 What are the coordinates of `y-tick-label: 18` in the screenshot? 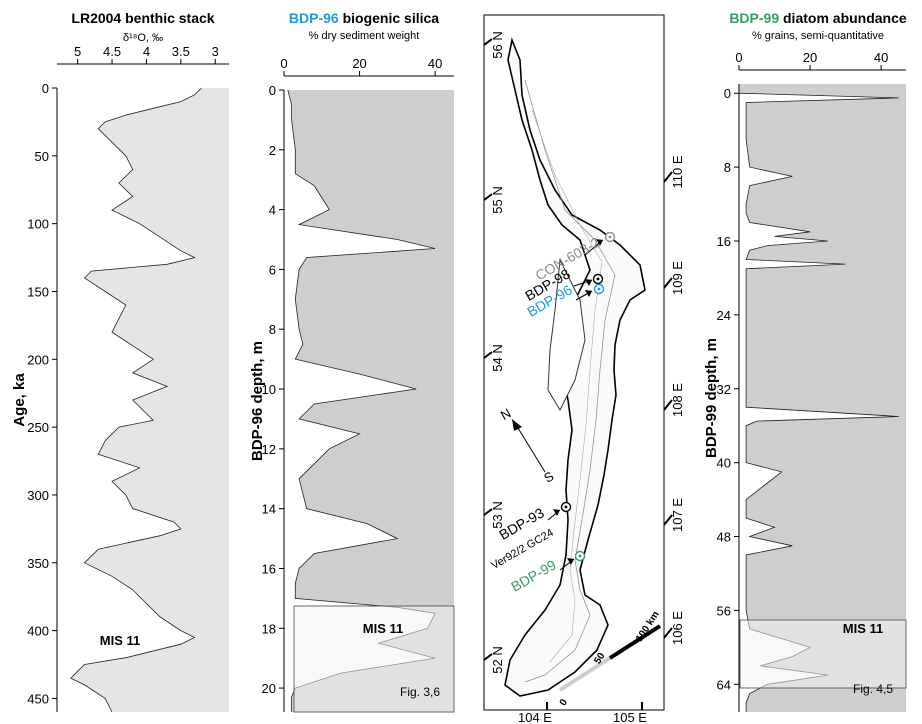 It's located at (269, 628).